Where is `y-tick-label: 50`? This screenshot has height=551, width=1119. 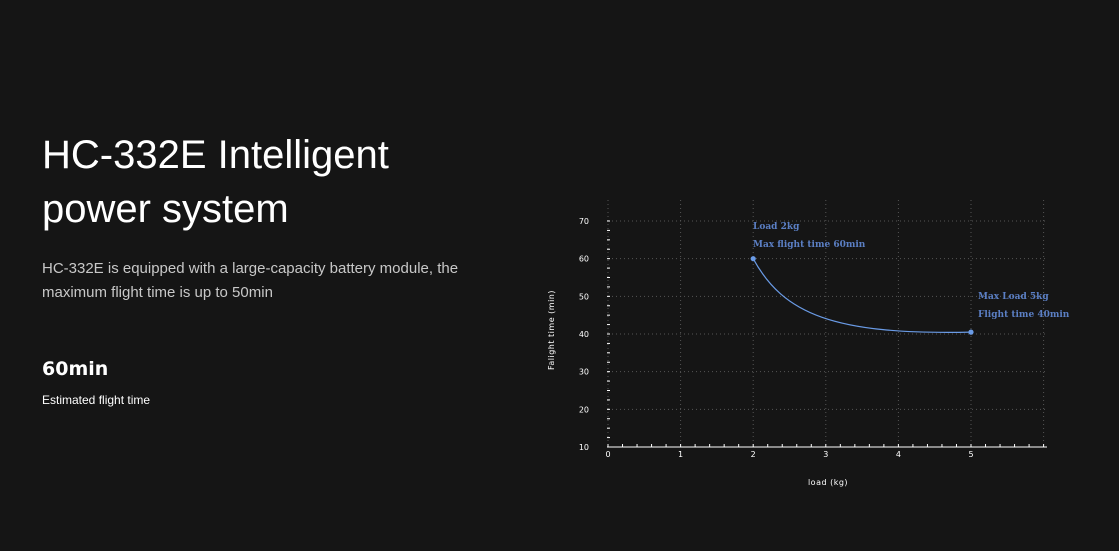 y-tick-label: 50 is located at coordinates (584, 296).